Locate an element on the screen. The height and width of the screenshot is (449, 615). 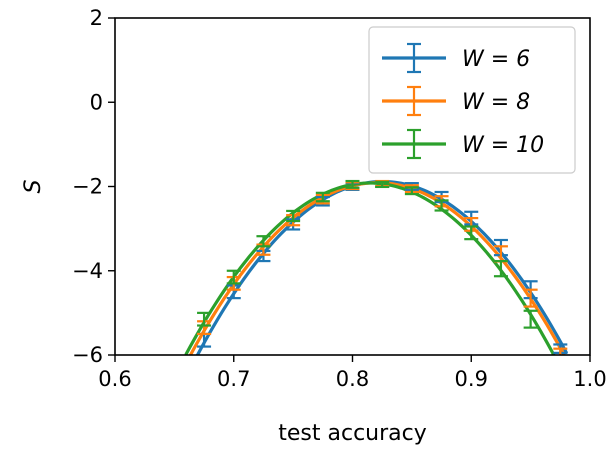
y-tick-label: 0 is located at coordinates (96, 102).